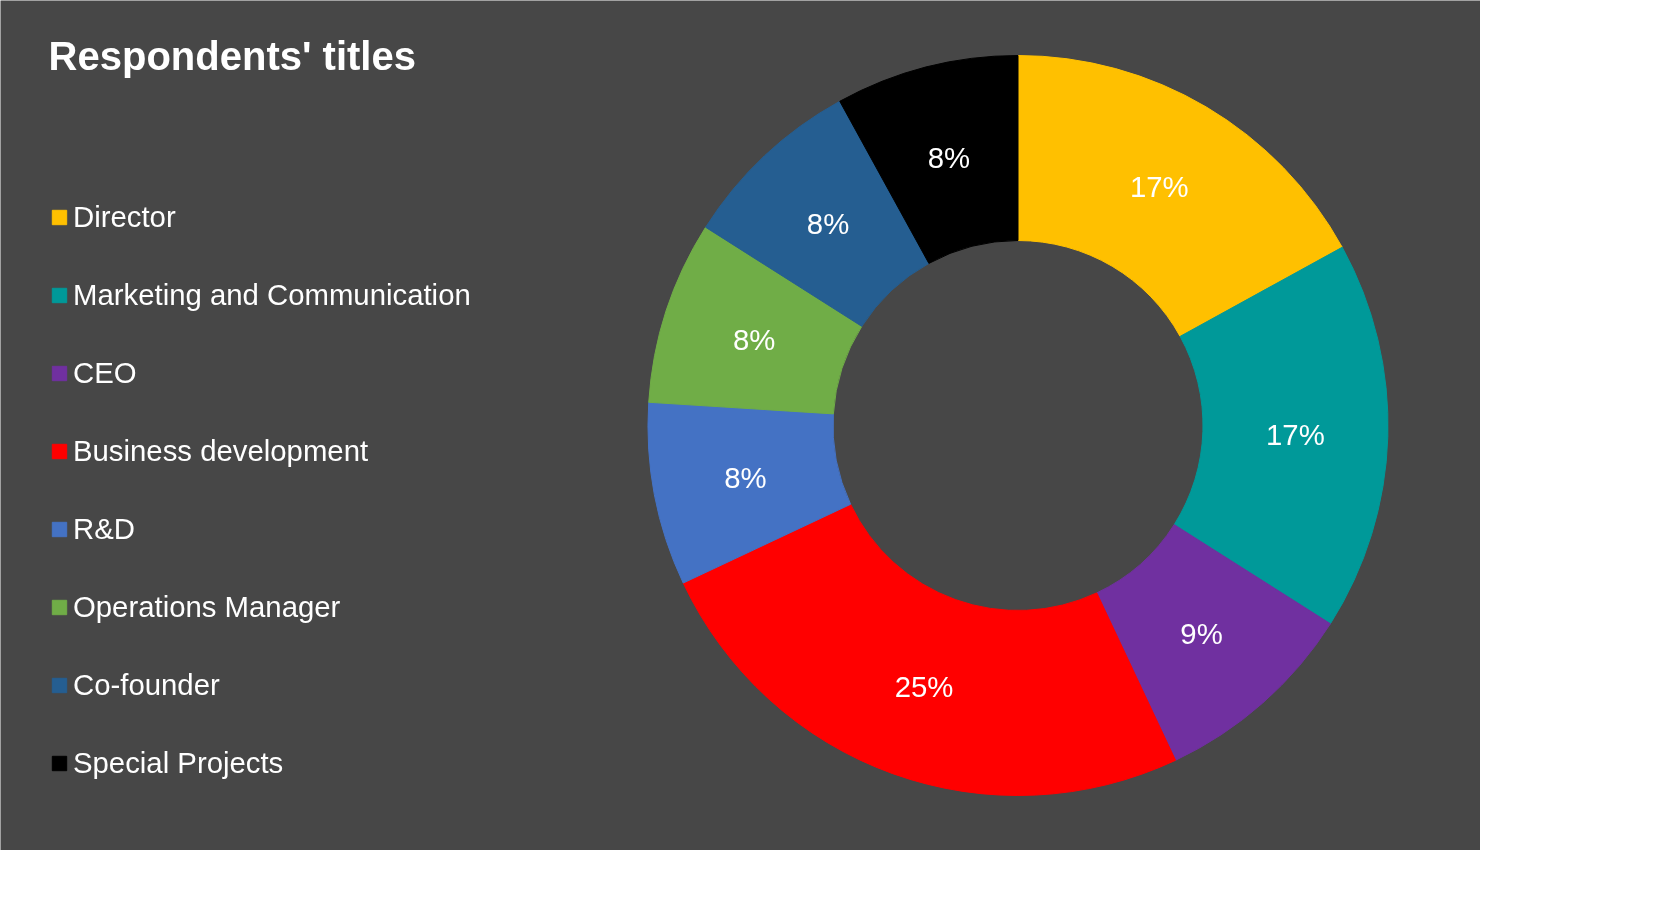 The image size is (1673, 910). I want to click on legend-label: Director, so click(124, 217).